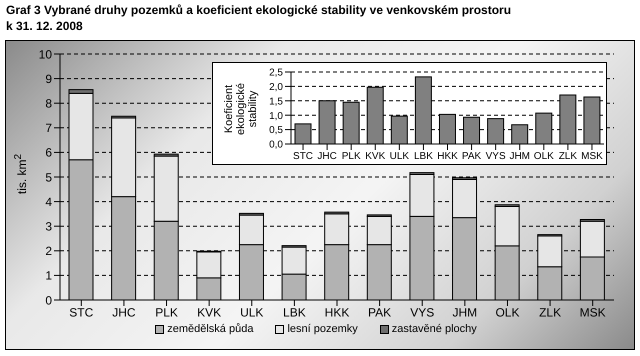  Describe the element at coordinates (276, 116) in the screenshot. I see `y-tick-label: 1,0` at that location.